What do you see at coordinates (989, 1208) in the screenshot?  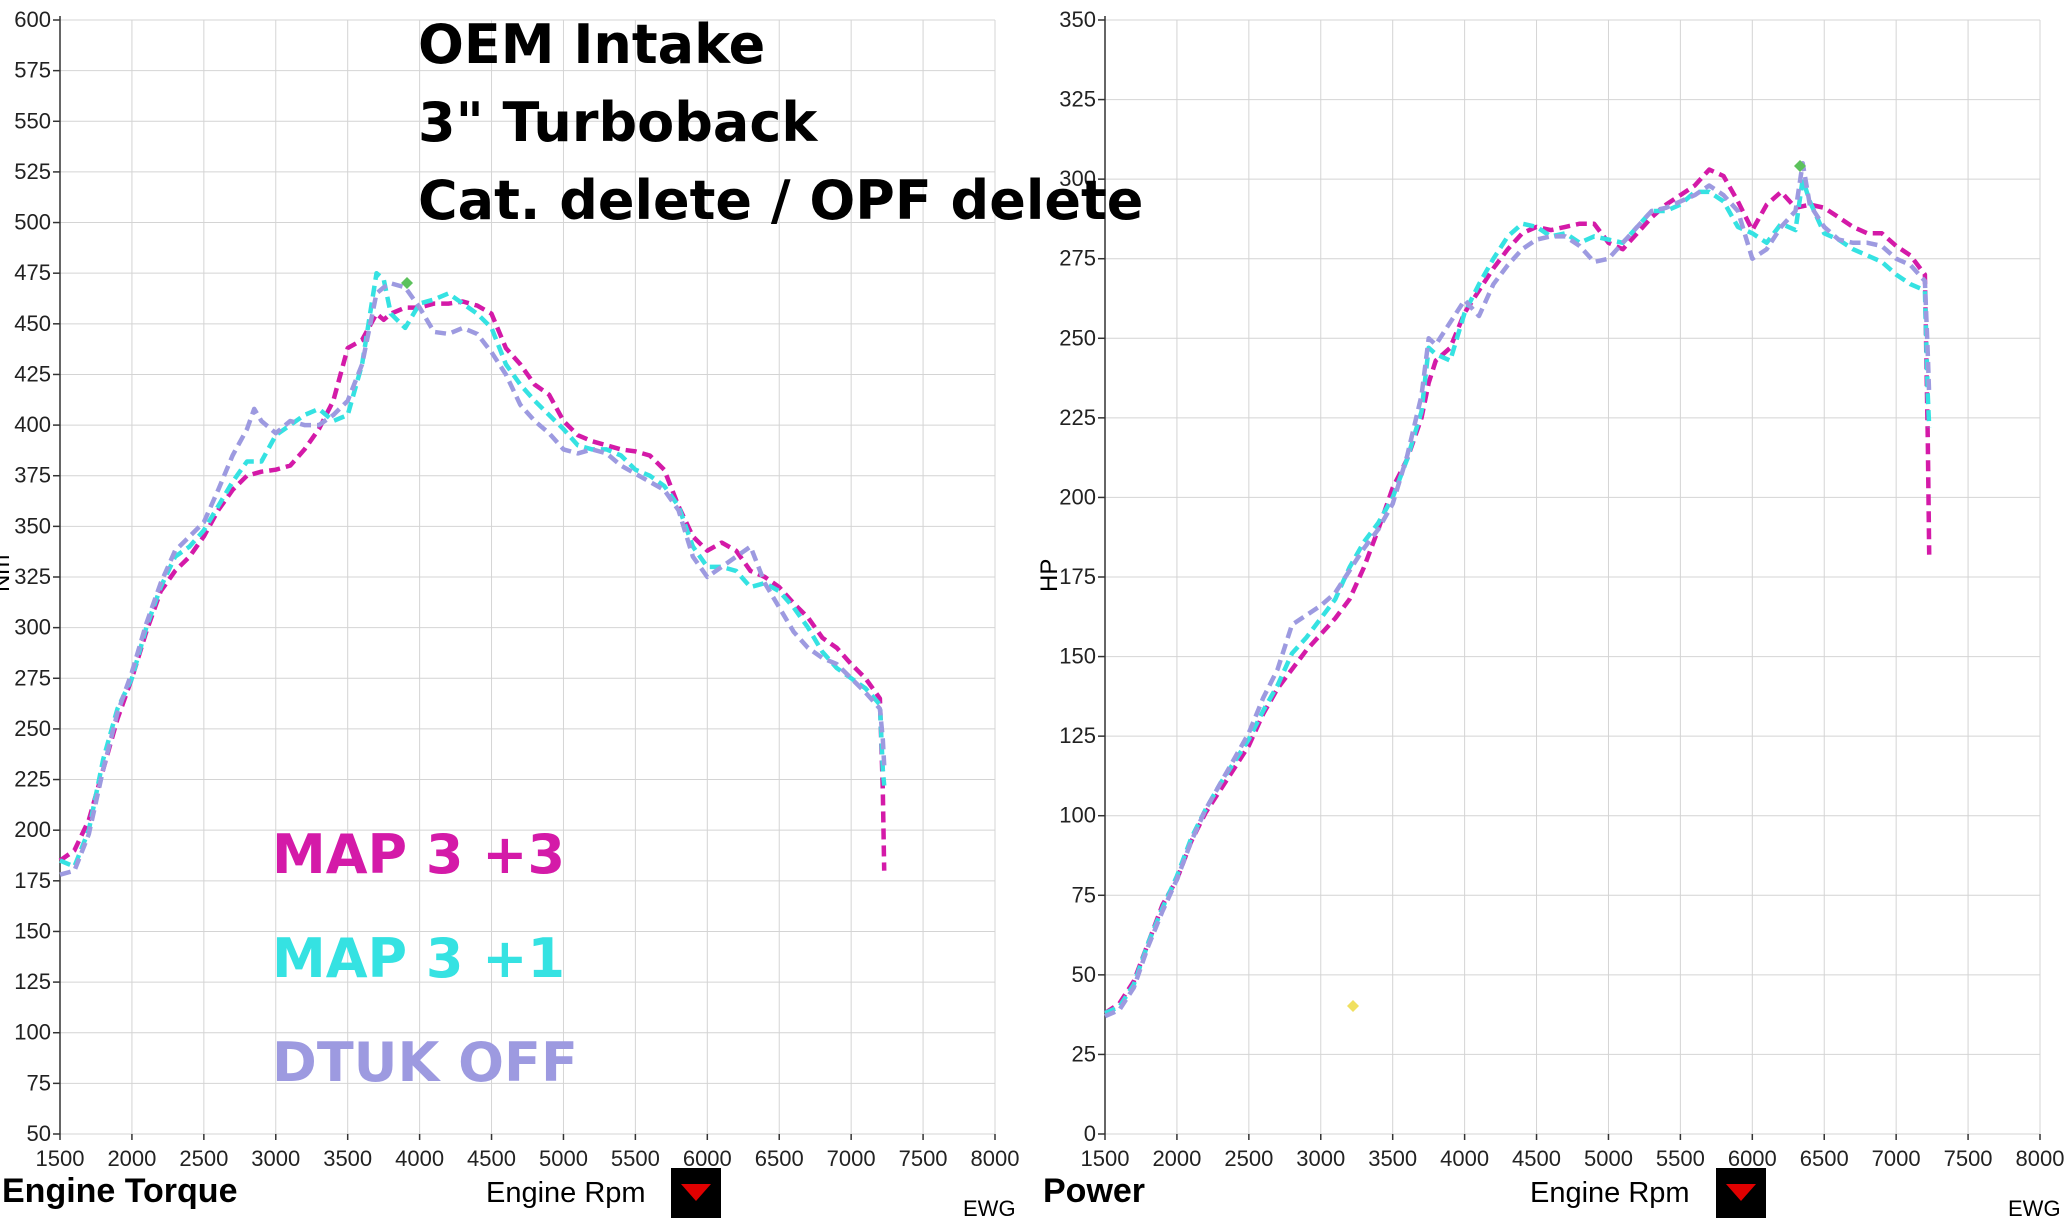 I see `torque-ewg-label: EWG` at bounding box center [989, 1208].